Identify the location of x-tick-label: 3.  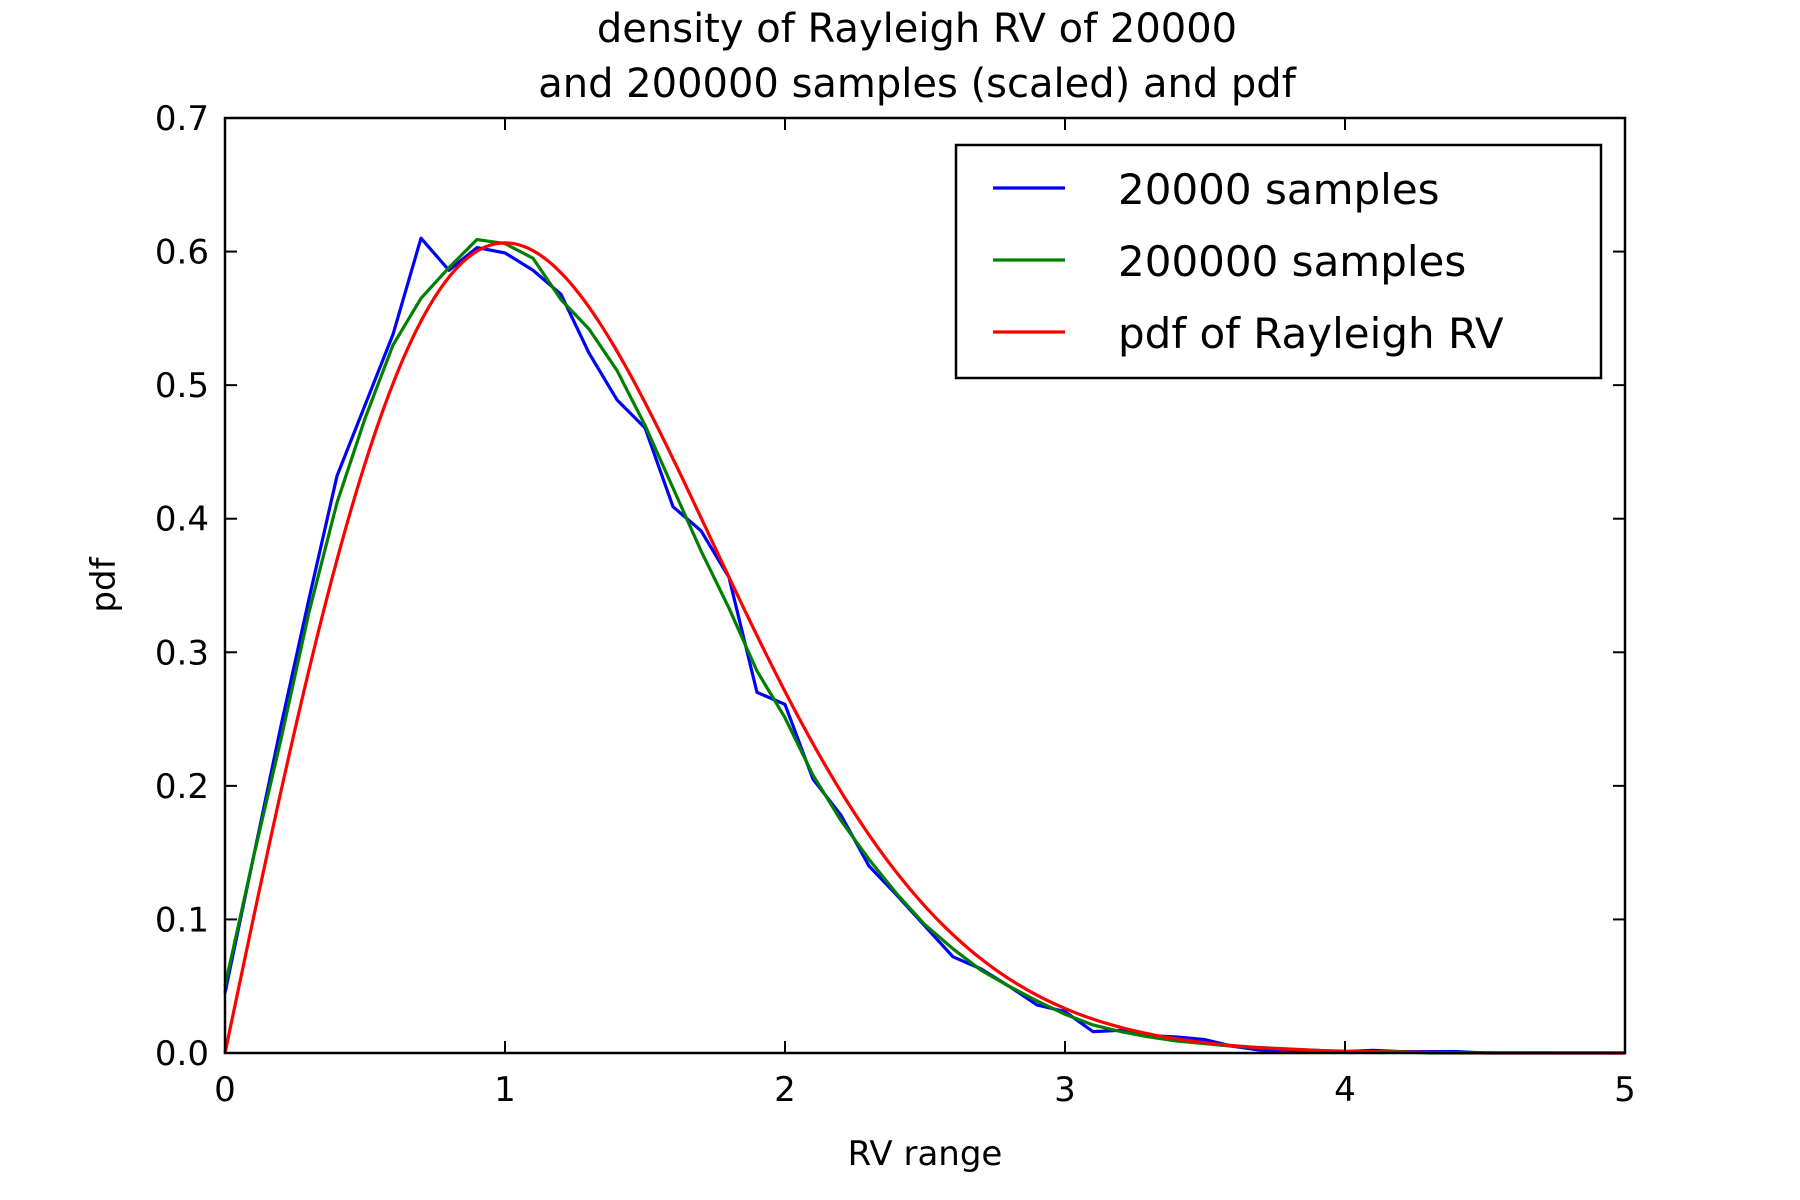
(1065, 1090).